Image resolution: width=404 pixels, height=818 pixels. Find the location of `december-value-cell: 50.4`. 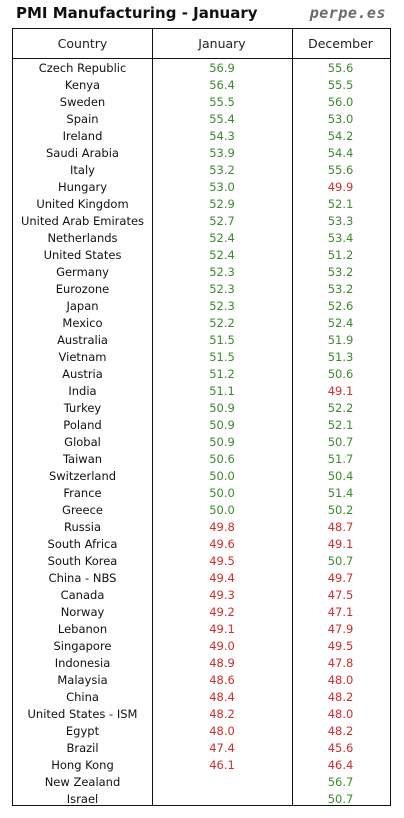

december-value-cell: 50.4 is located at coordinates (340, 476).